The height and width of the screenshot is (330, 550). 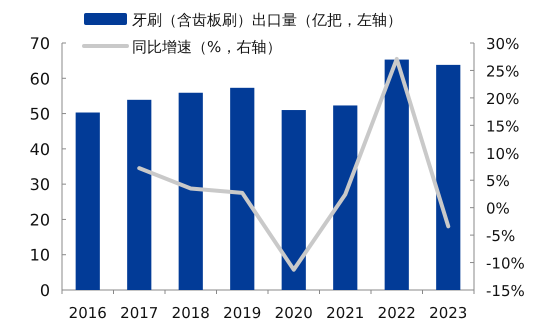 I want to click on y2-tick-label: 10%, so click(x=503, y=153).